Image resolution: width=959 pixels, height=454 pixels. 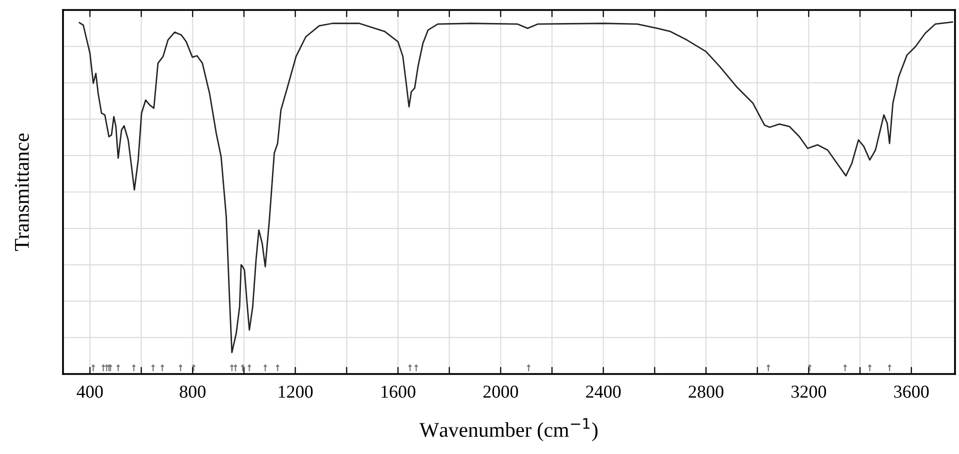 What do you see at coordinates (603, 392) in the screenshot?
I see `x-tick-label: 2400` at bounding box center [603, 392].